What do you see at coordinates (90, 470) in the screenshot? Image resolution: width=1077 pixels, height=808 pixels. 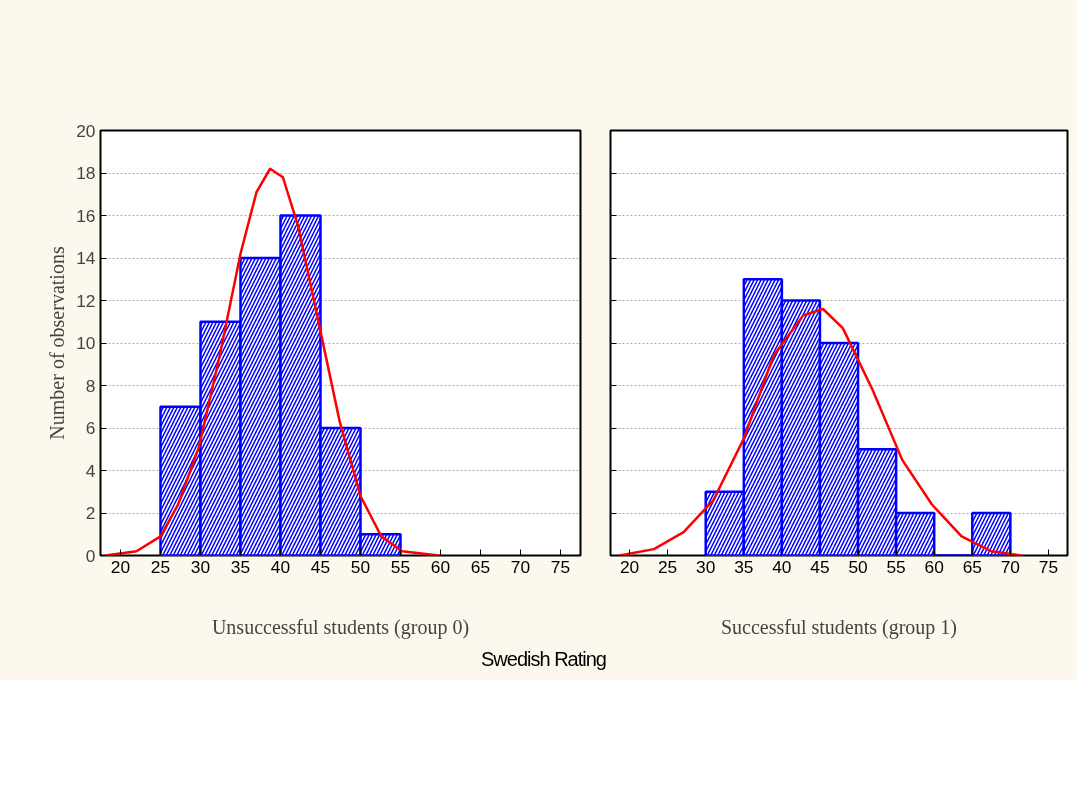 I see `y-tick-label: 4` at bounding box center [90, 470].